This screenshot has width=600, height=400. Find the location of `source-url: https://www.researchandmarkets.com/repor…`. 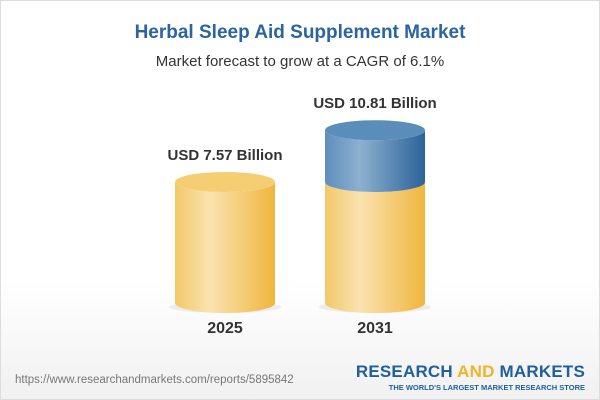

source-url: https://www.researchandmarkets.com/repor… is located at coordinates (154, 380).